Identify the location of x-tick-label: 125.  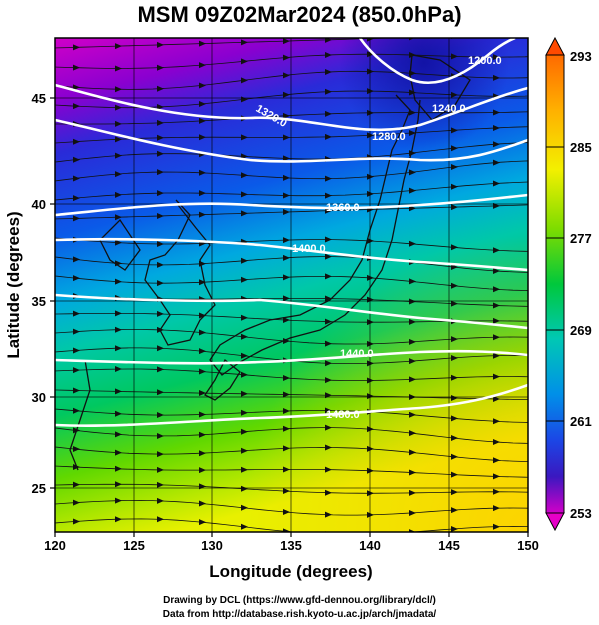
(134, 545).